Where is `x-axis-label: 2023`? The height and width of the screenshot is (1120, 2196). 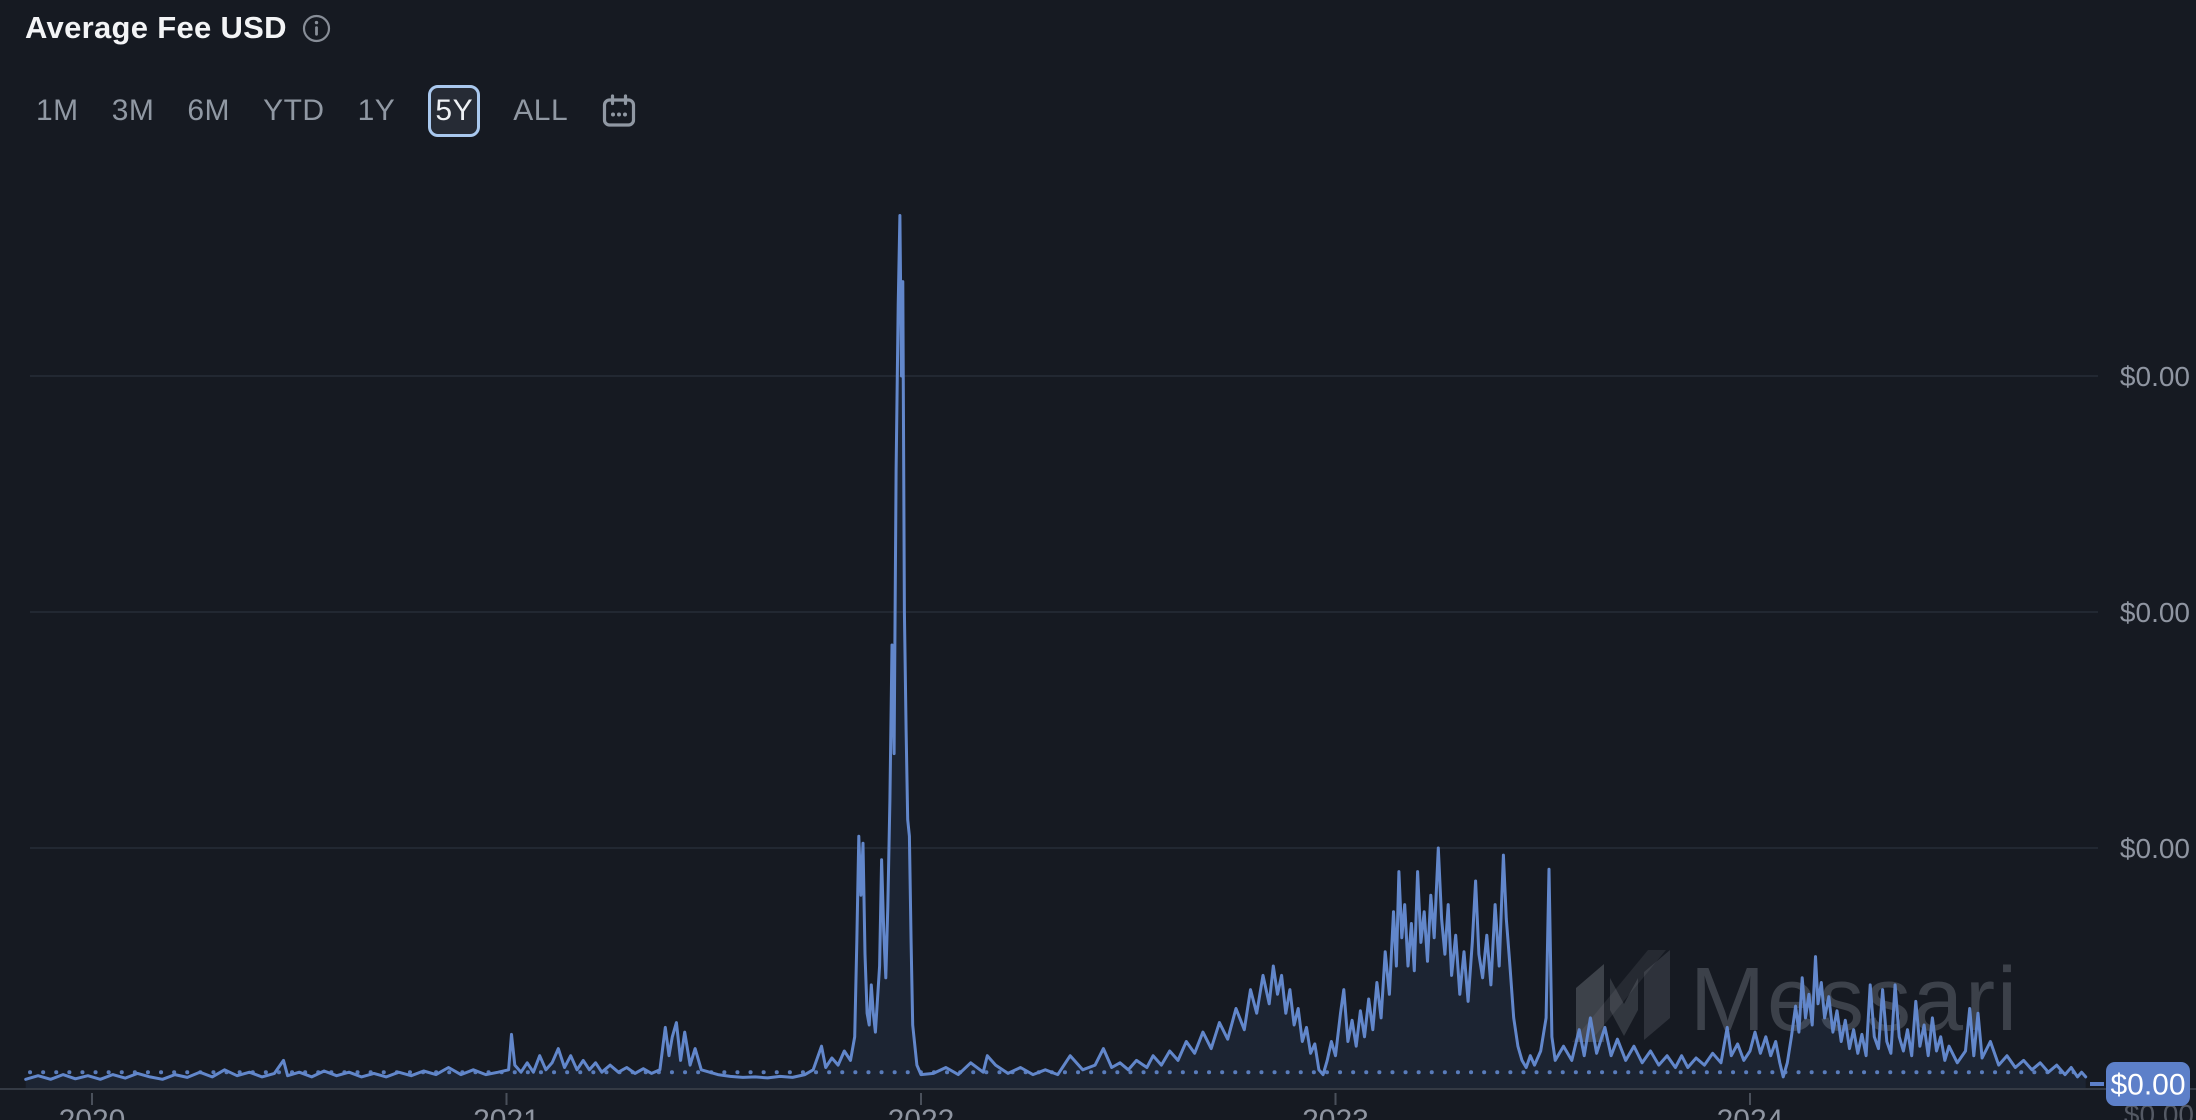 x-axis-label: 2023 is located at coordinates (1335, 1112).